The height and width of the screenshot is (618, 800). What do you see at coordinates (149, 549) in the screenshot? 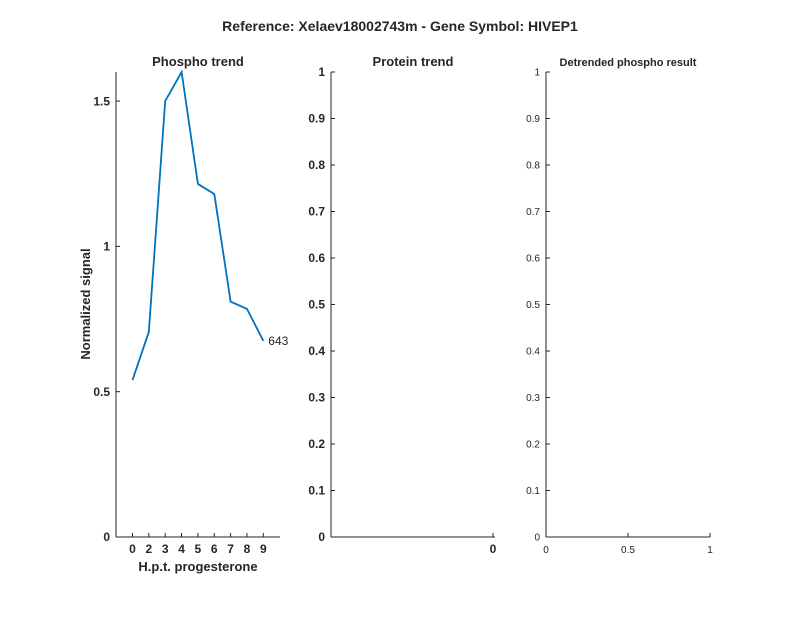
I see `phospho-x-tick-label: 2` at bounding box center [149, 549].